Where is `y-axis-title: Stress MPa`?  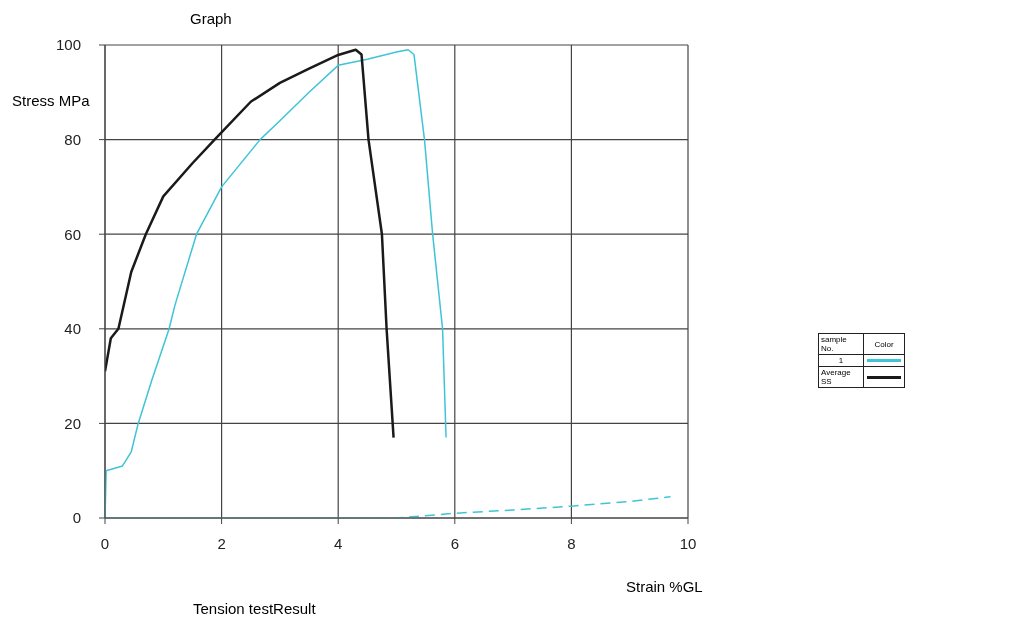 y-axis-title: Stress MPa is located at coordinates (51, 100).